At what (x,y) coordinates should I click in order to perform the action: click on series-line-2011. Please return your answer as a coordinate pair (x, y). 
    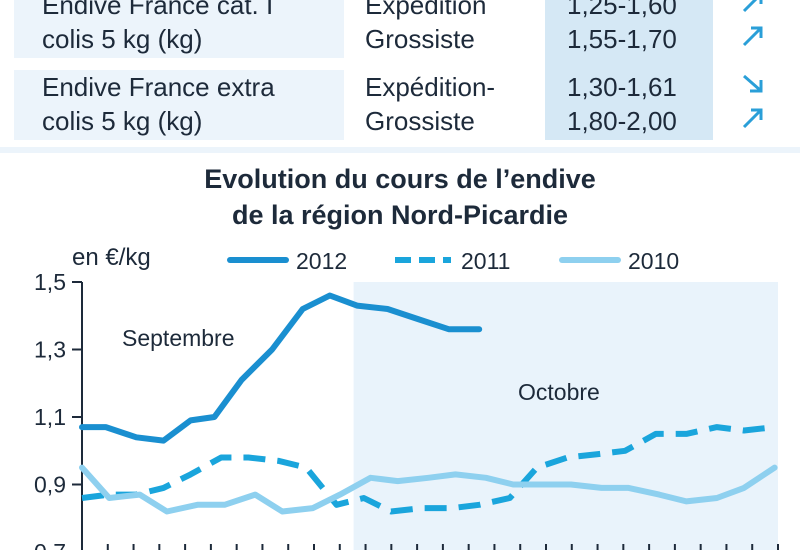
    Looking at the image, I should click on (428, 469).